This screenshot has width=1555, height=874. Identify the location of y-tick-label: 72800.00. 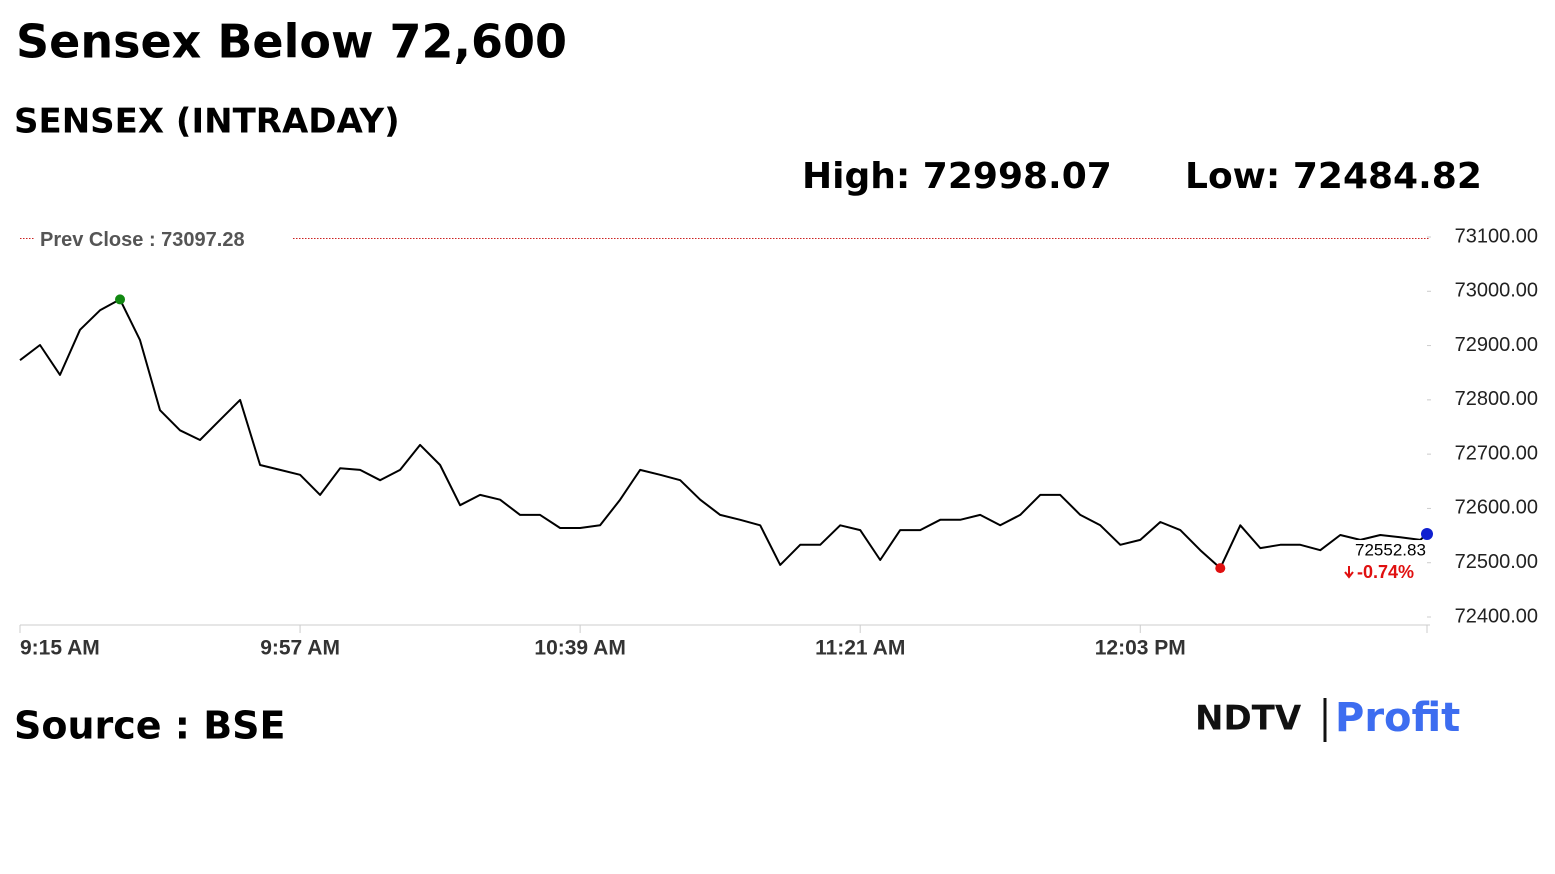
(1496, 399).